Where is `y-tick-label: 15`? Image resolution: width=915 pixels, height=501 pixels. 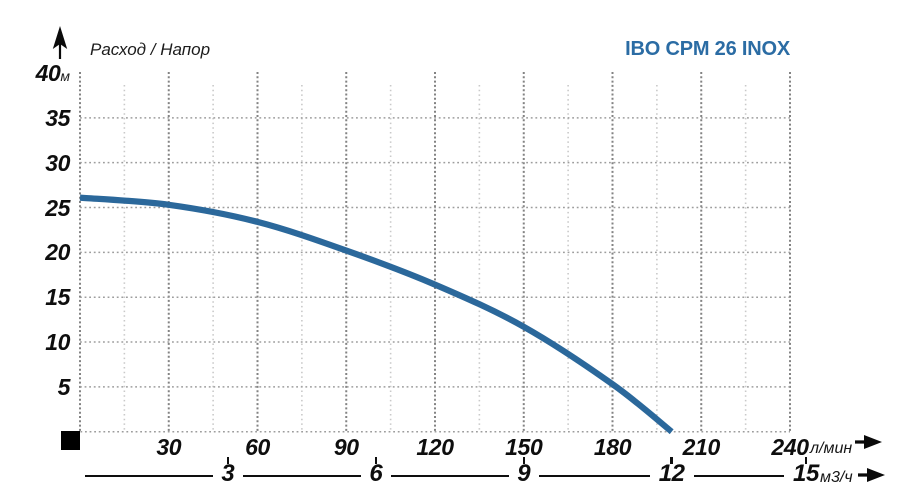 y-tick-label: 15 is located at coordinates (57, 297).